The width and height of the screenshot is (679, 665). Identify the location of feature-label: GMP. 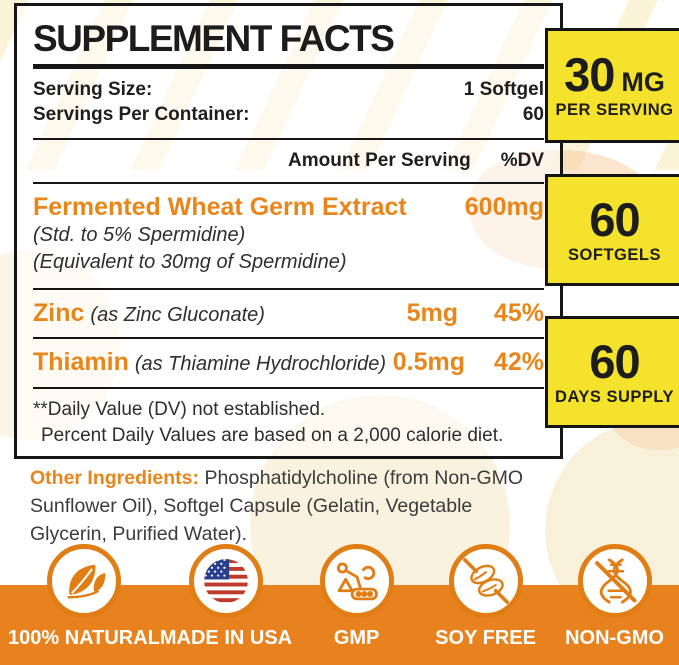
(356, 638).